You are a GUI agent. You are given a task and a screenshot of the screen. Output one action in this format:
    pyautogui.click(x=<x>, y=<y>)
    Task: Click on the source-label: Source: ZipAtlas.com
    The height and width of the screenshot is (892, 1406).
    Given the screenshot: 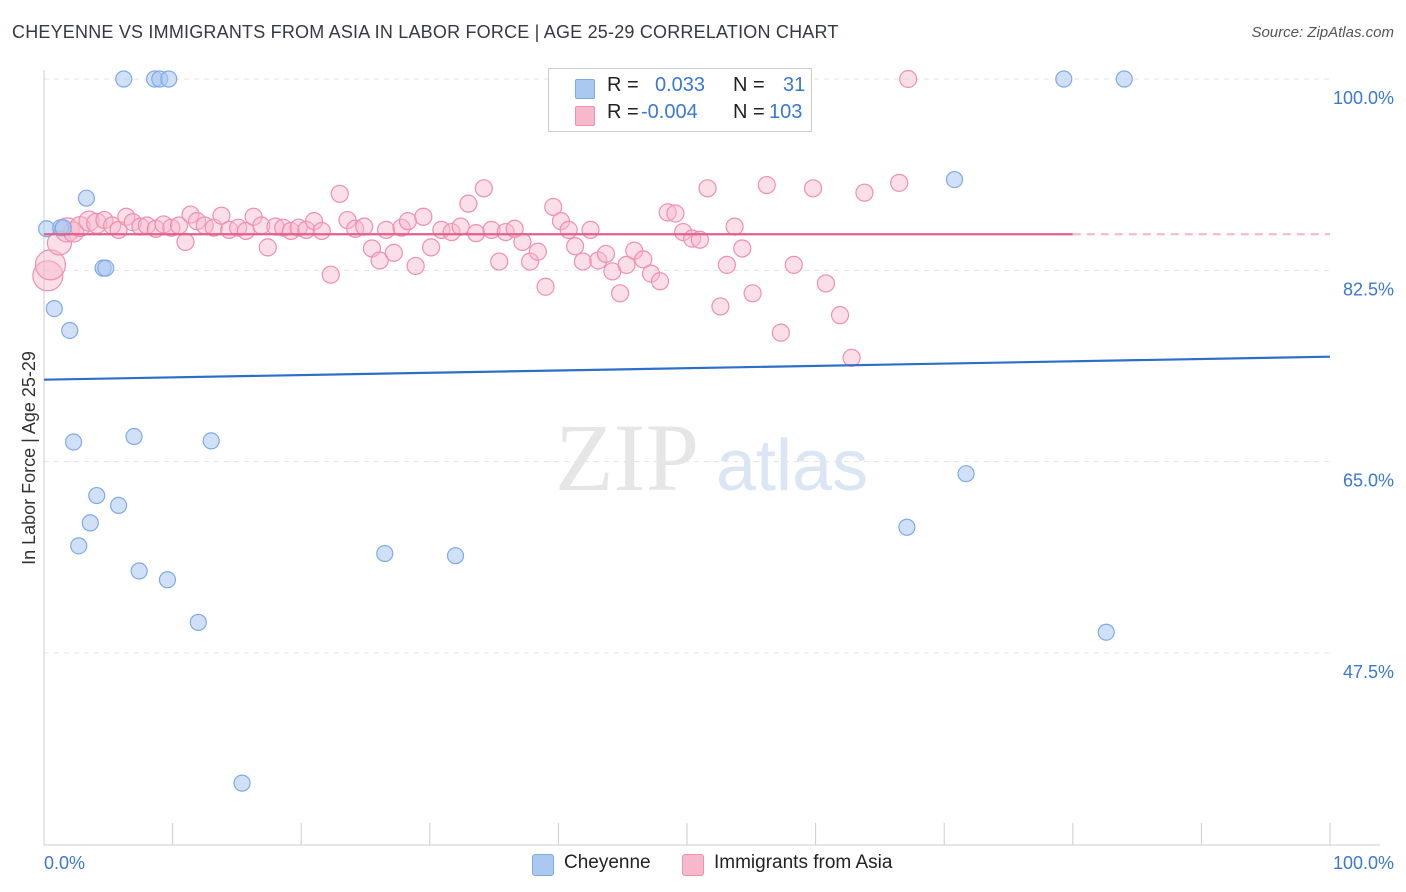 What is the action you would take?
    pyautogui.click(x=1322, y=32)
    